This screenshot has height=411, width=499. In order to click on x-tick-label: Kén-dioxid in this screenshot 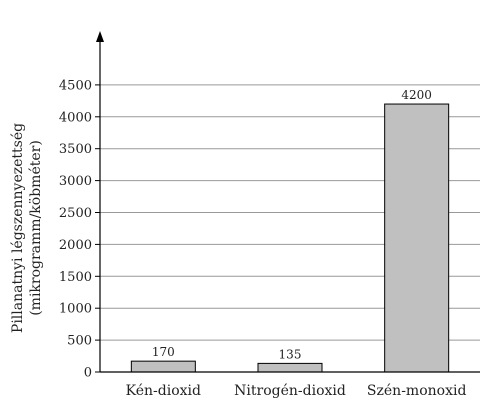, I will do `click(163, 391)`.